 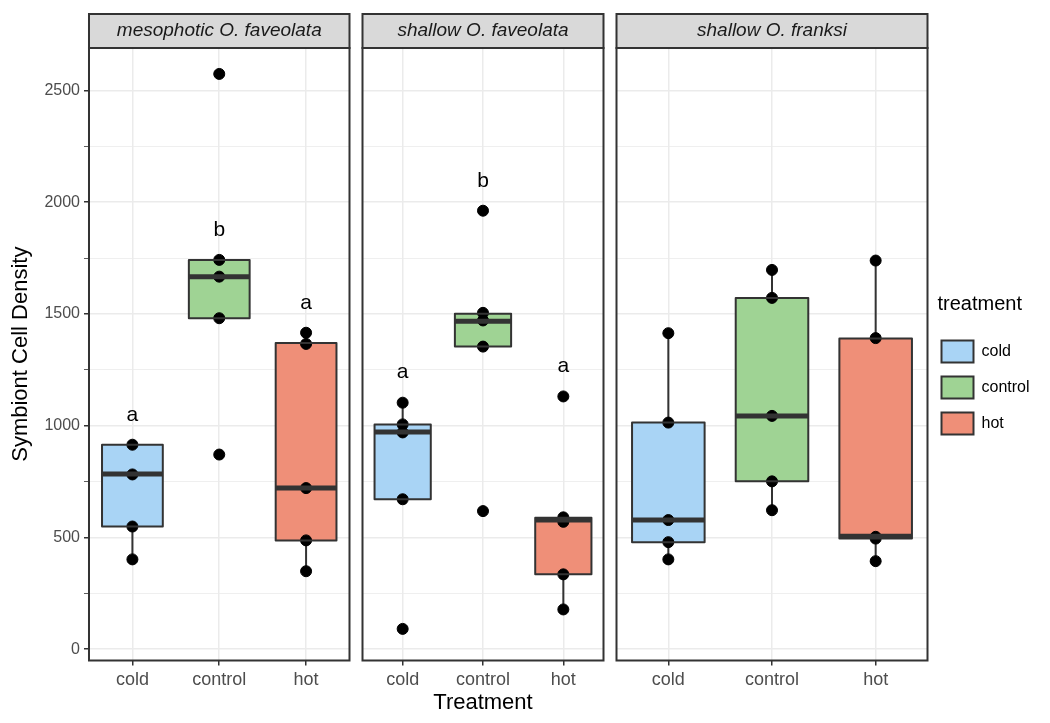 What do you see at coordinates (993, 422) in the screenshot?
I see `legend-label: hot` at bounding box center [993, 422].